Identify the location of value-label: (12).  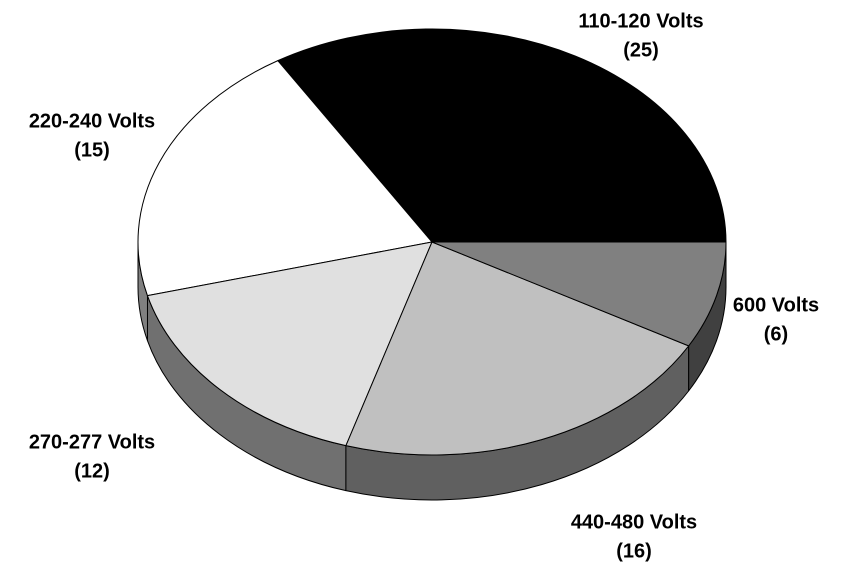
(92, 471).